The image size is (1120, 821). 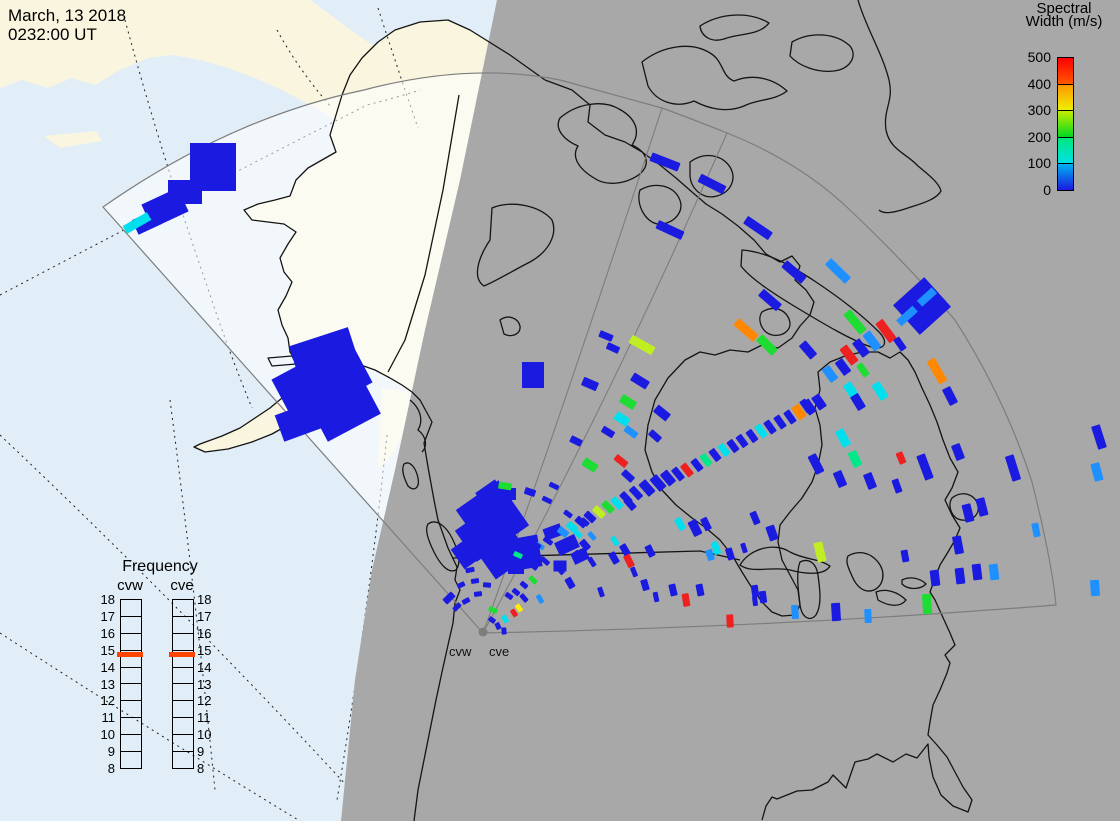 What do you see at coordinates (1039, 83) in the screenshot?
I see `colorbar-tick-label: 400` at bounding box center [1039, 83].